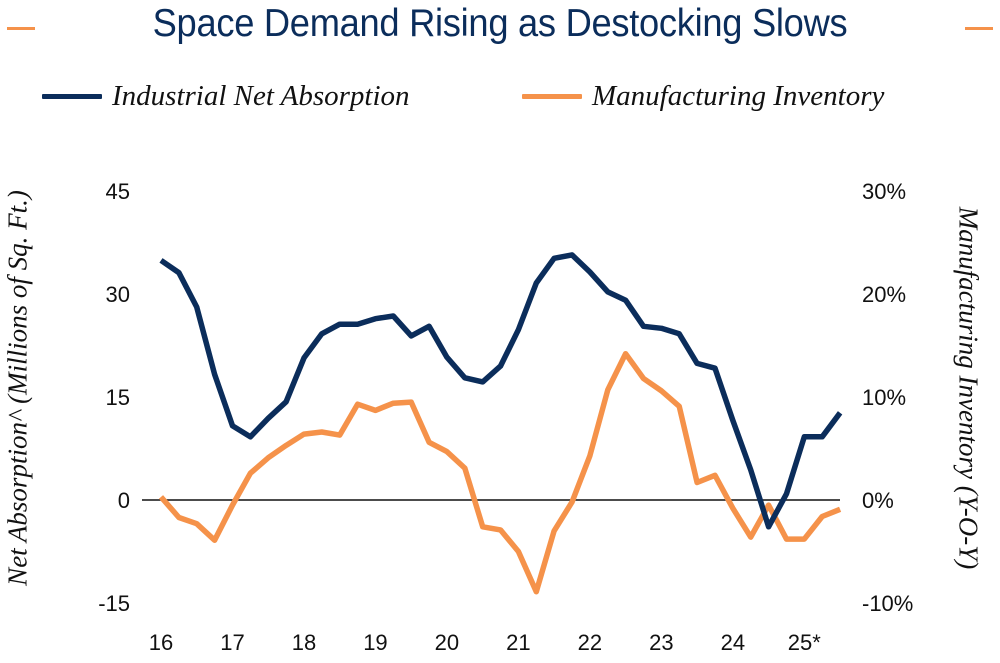 This screenshot has height=663, width=1000. I want to click on legend-swatch-net-absorption, so click(72, 96).